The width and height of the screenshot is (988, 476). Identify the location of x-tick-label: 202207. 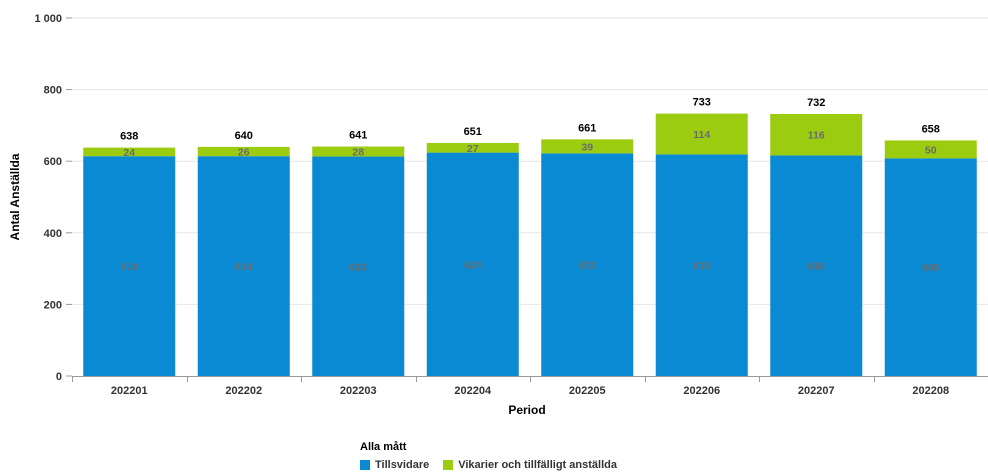
(816, 391).